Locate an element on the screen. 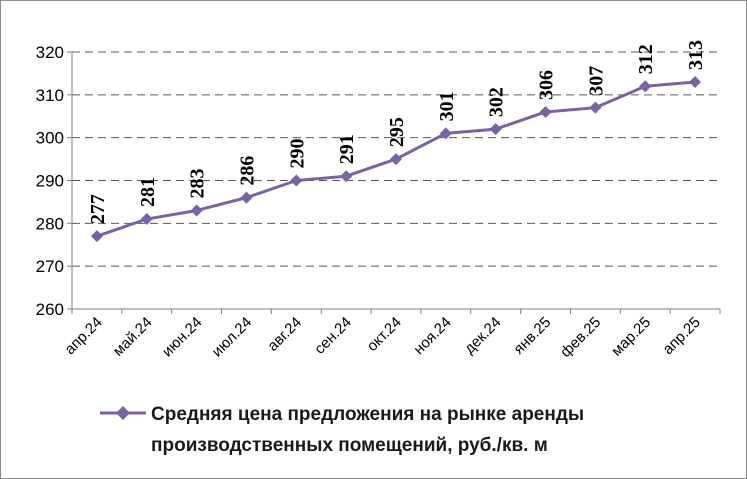 This screenshot has height=479, width=747. y-tick-label: 320 is located at coordinates (50, 52).